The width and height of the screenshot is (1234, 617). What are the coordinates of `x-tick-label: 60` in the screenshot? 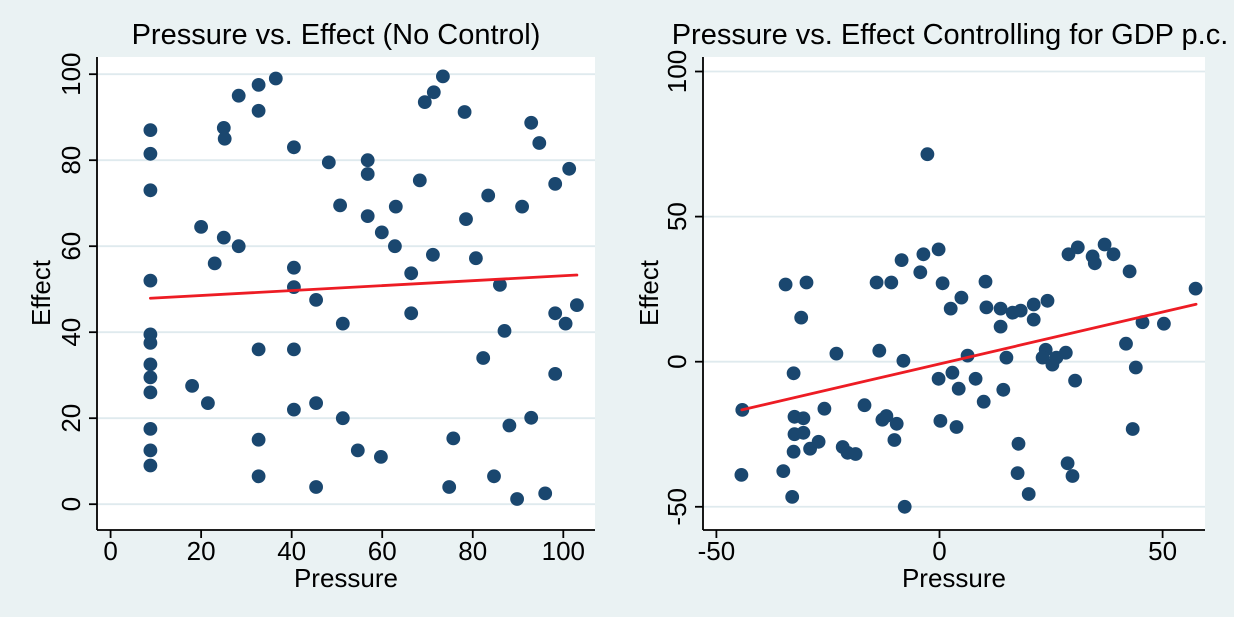 It's located at (382, 551).